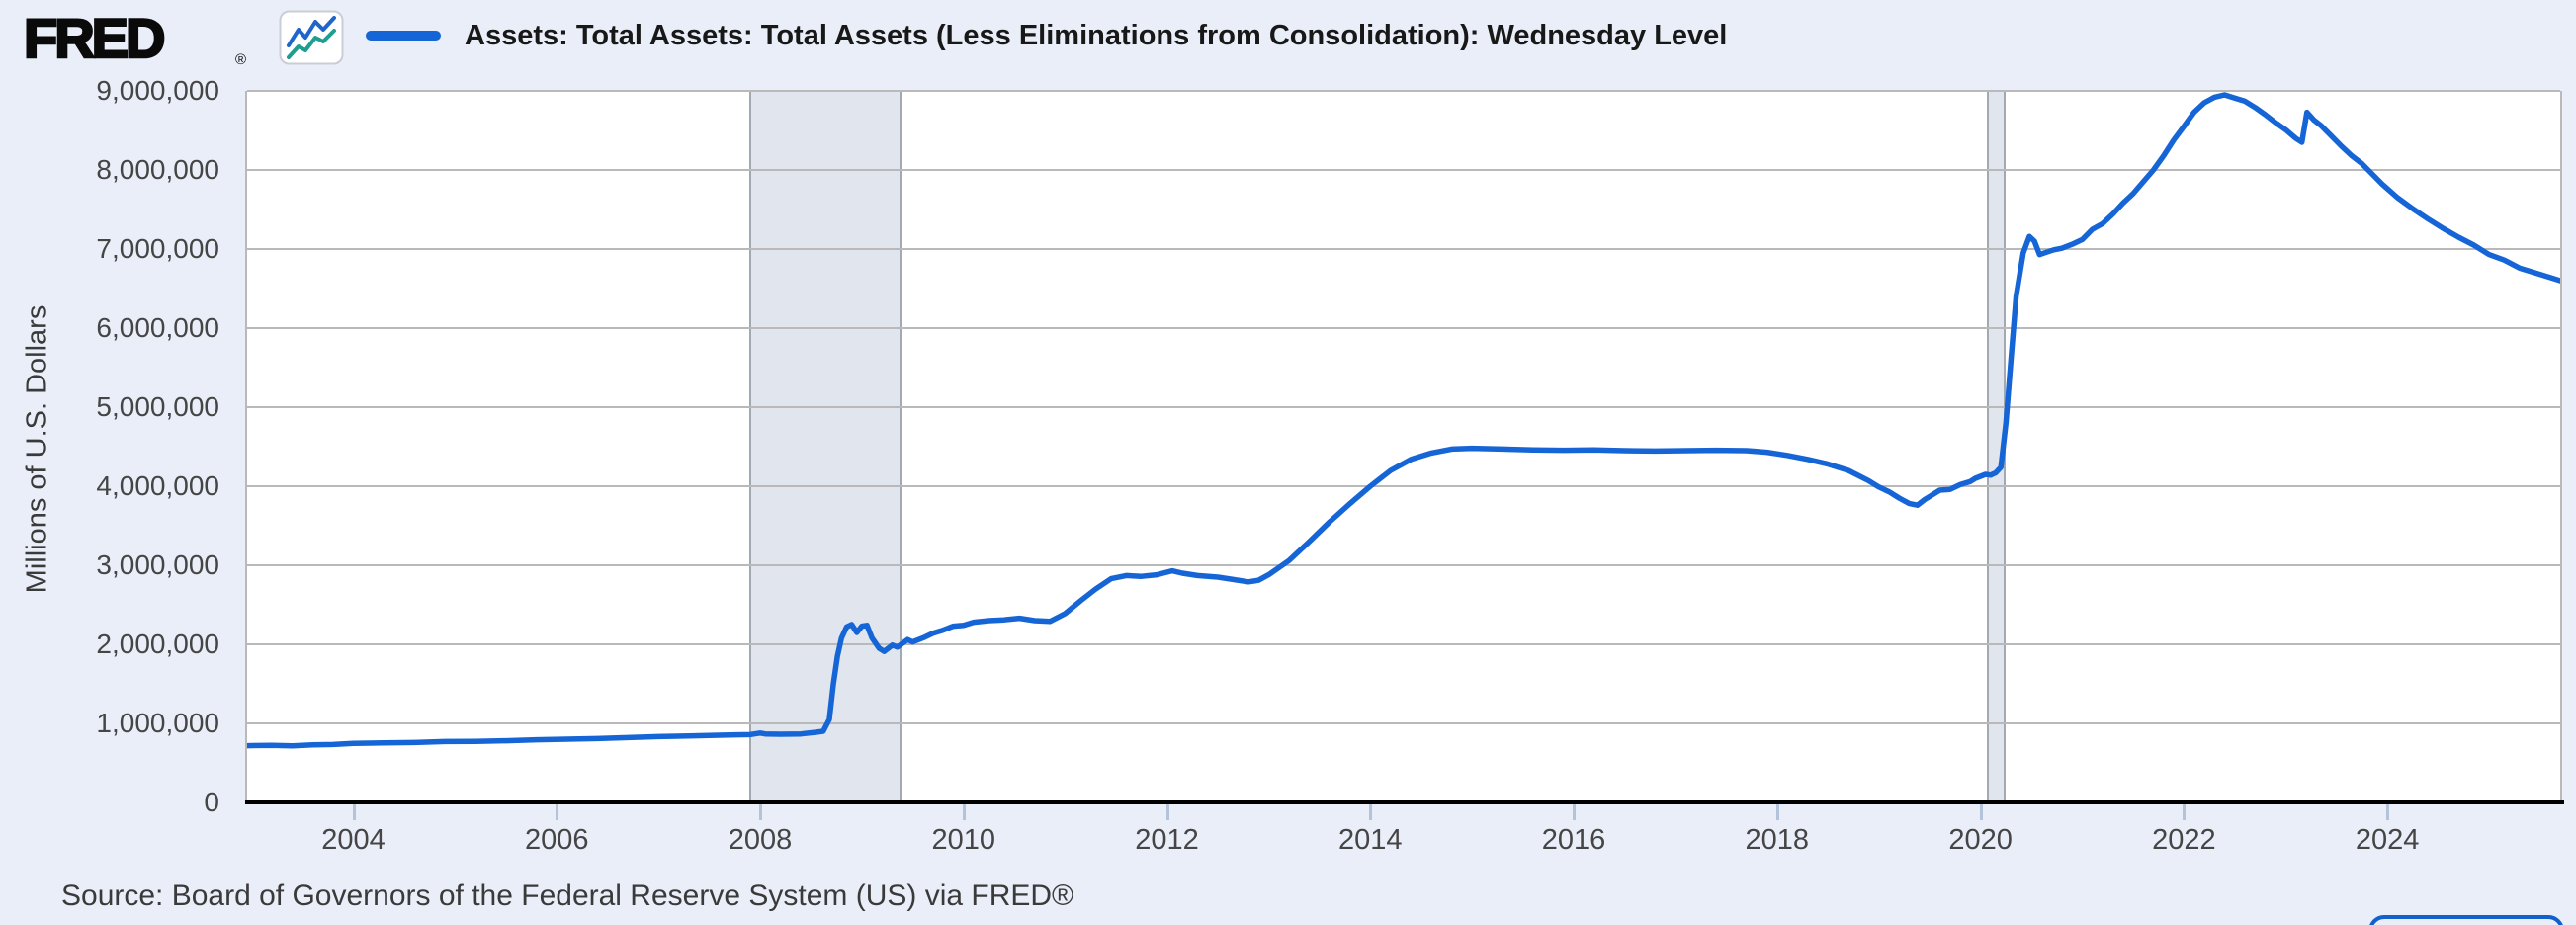  Describe the element at coordinates (557, 840) in the screenshot. I see `x-tick-label: 2006` at that location.